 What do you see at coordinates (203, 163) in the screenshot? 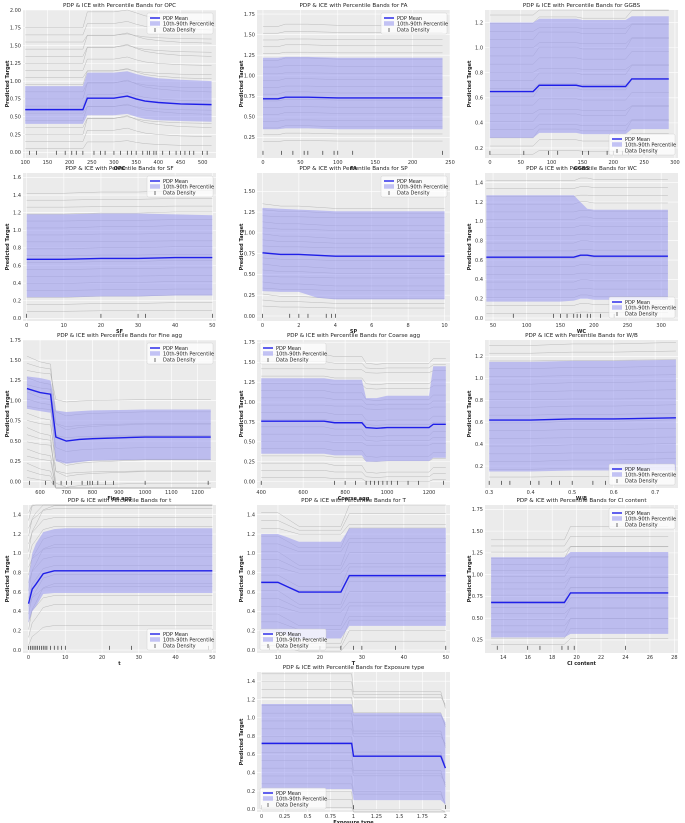
I see `x-tick-label: 500` at bounding box center [203, 163].